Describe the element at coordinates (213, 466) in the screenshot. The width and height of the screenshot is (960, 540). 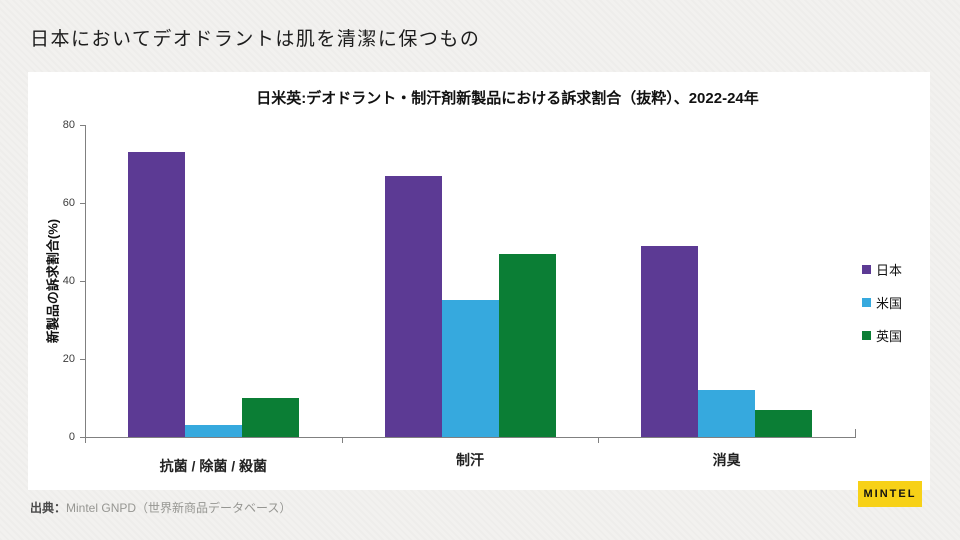
I see `x-category-label: 抗菌 / 除菌 / 殺菌` at that location.